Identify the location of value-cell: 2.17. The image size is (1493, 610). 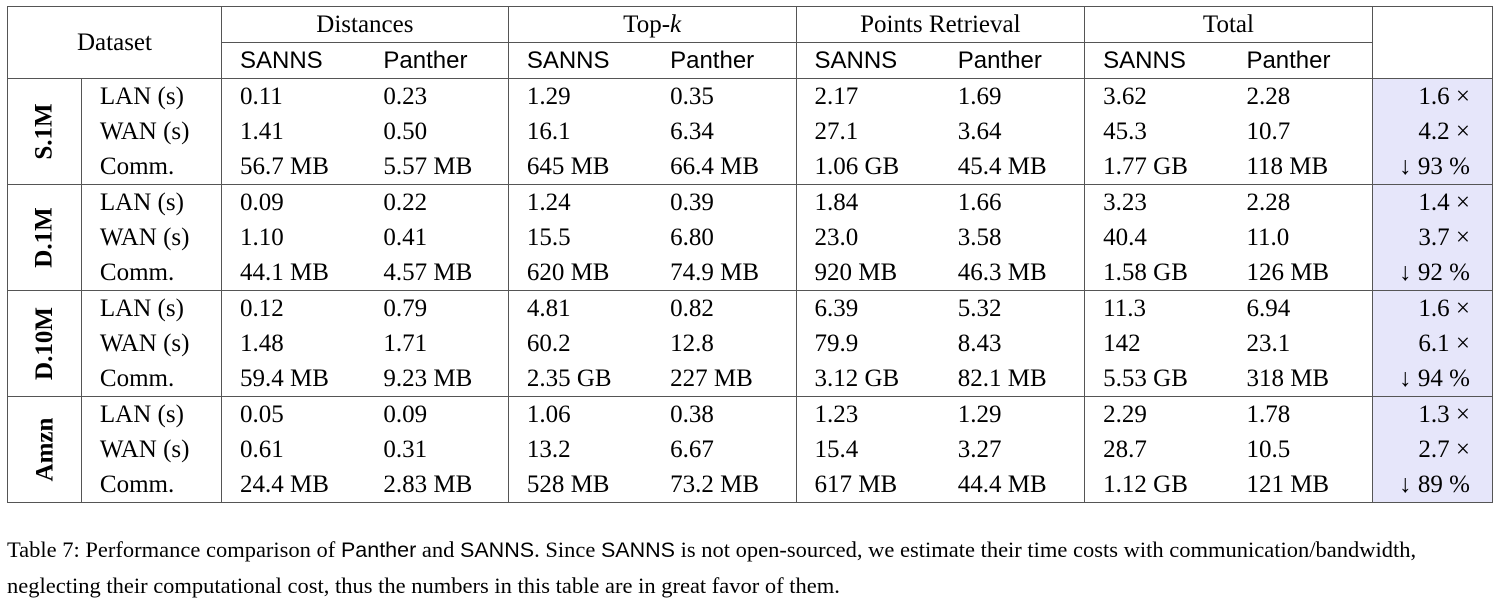
(867, 96).